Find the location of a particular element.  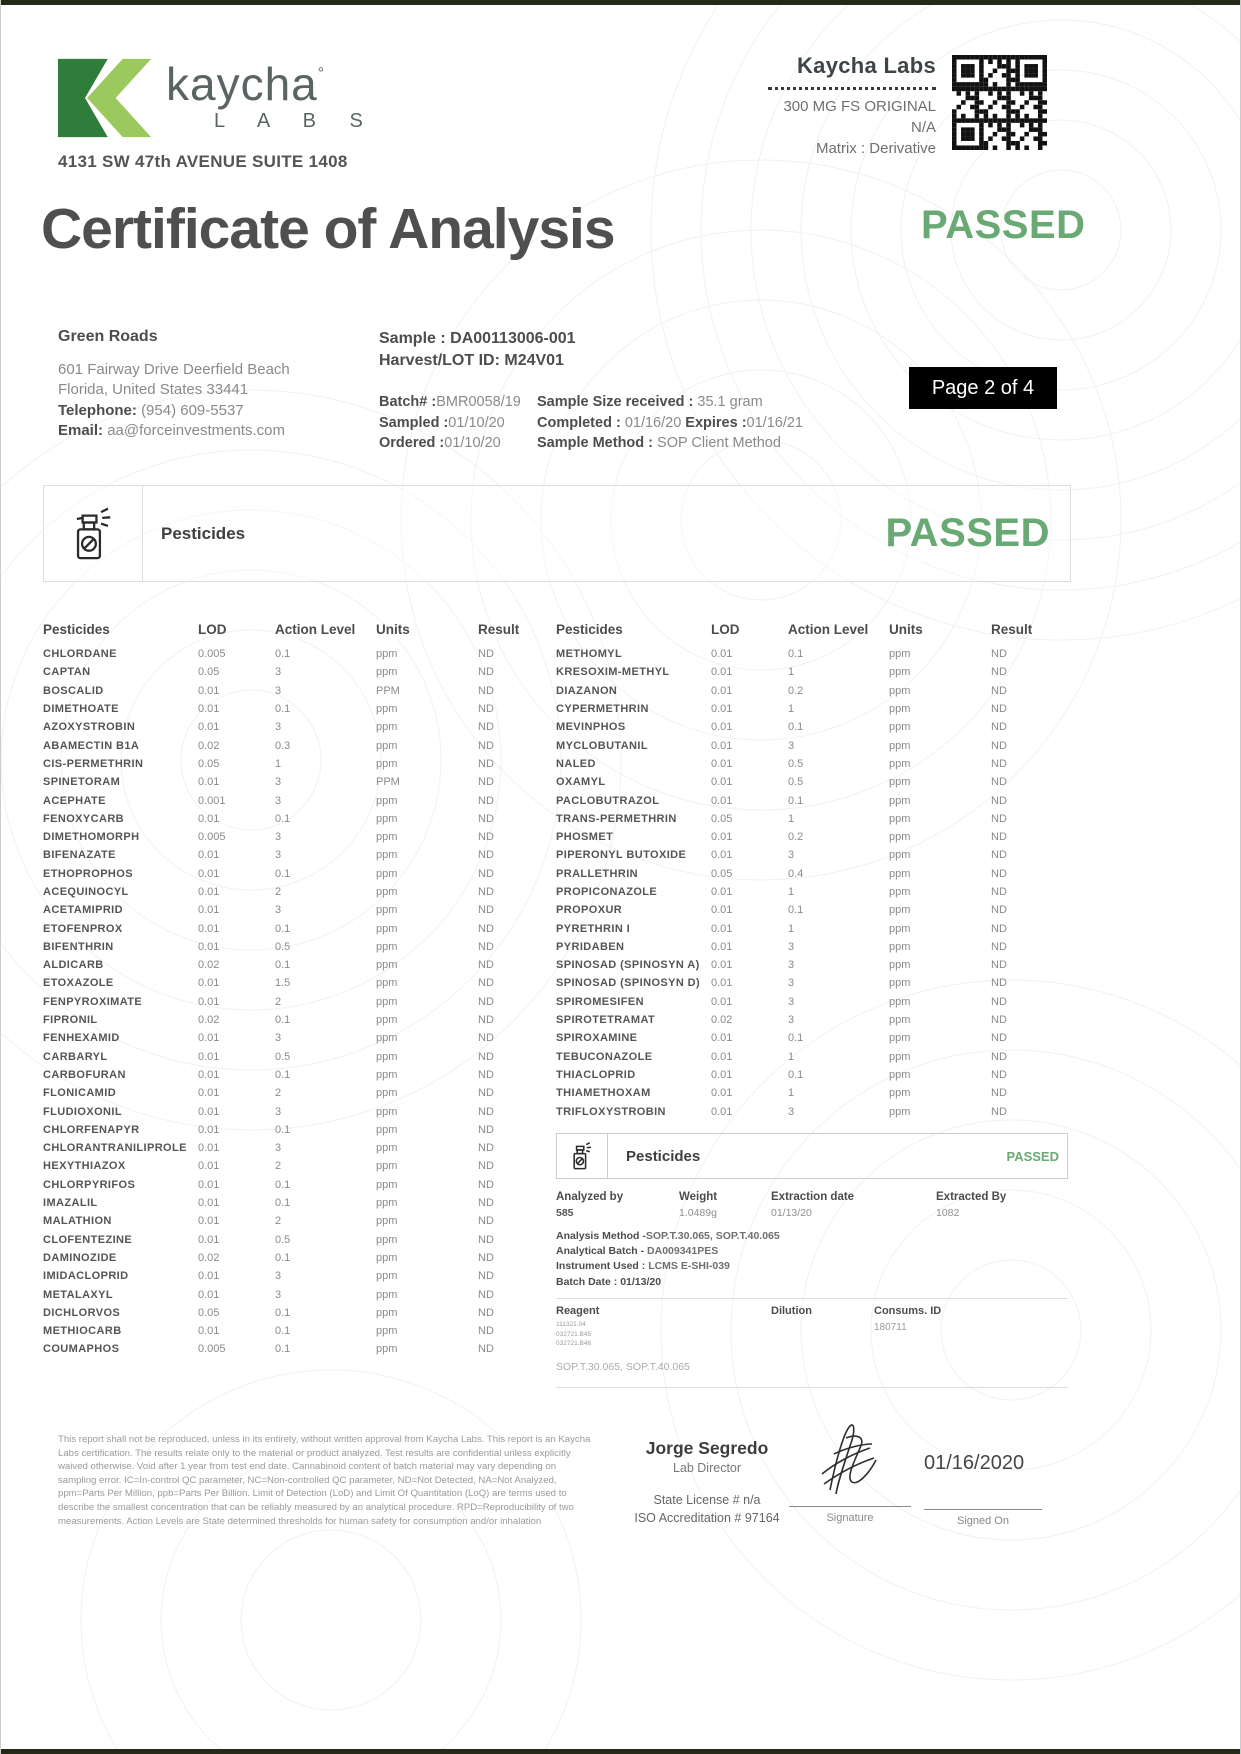

page-top-edge is located at coordinates (620, 2).